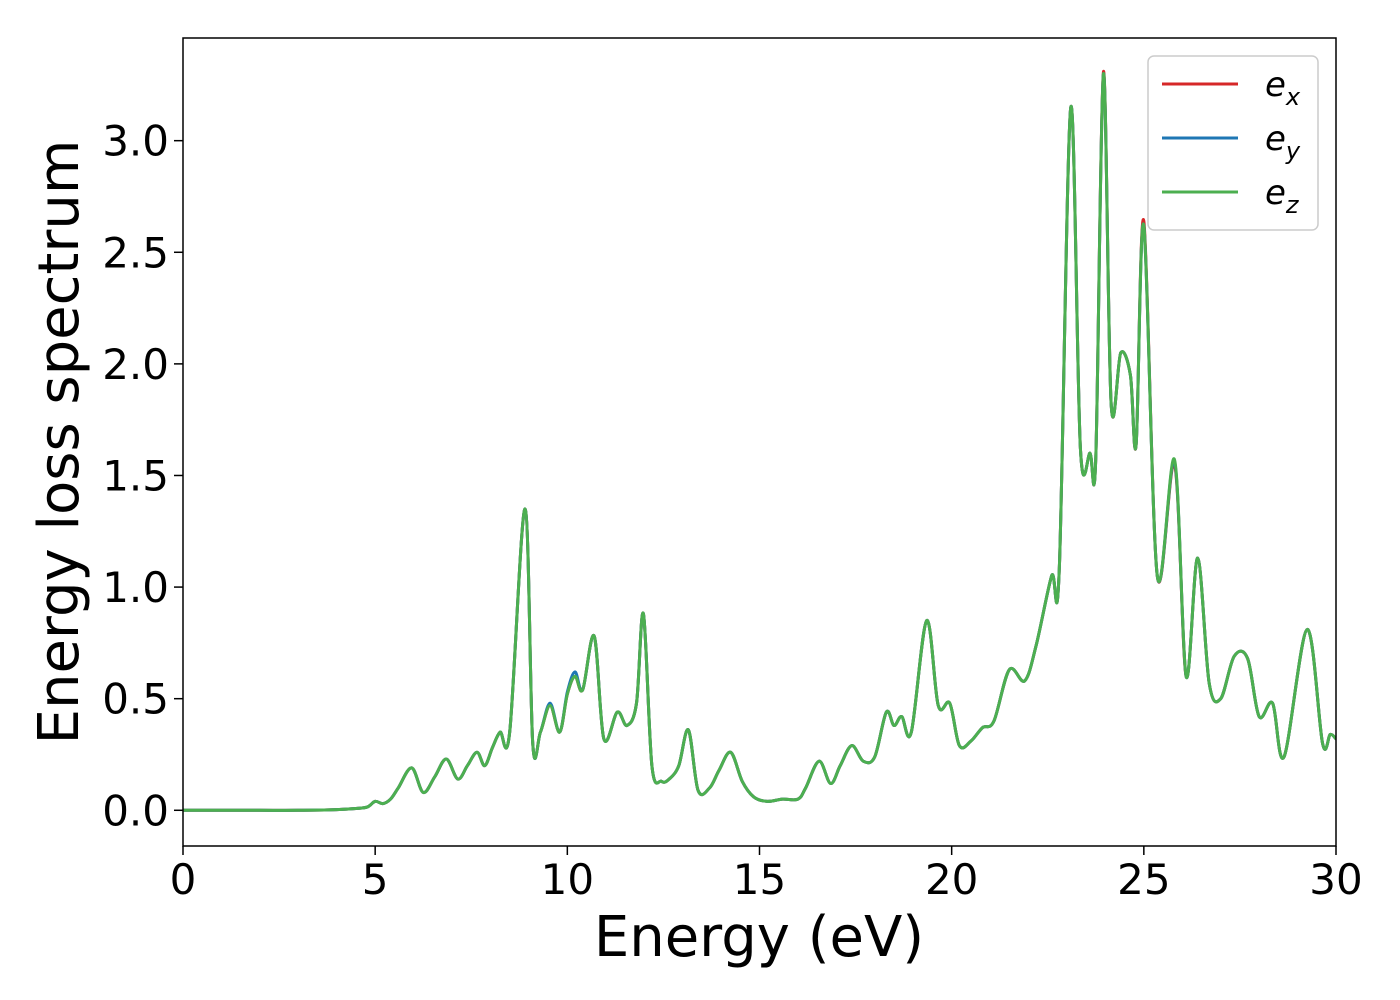 The image size is (1400, 1000). What do you see at coordinates (1233, 143) in the screenshot?
I see `legend-box` at bounding box center [1233, 143].